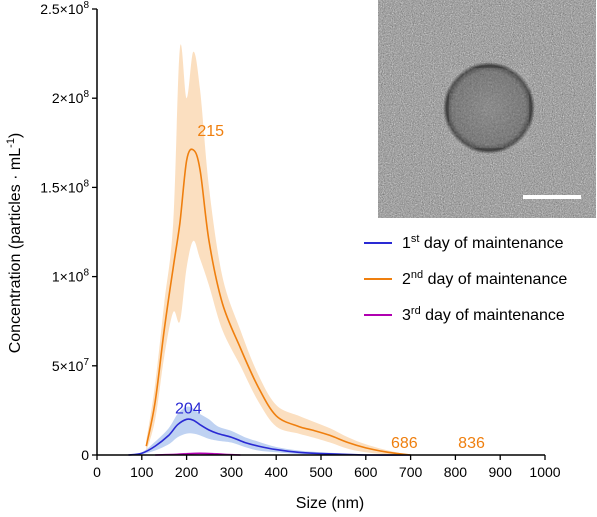 Image resolution: width=597 pixels, height=517 pixels. What do you see at coordinates (210, 131) in the screenshot?
I see `peak-label-215: 215` at bounding box center [210, 131].